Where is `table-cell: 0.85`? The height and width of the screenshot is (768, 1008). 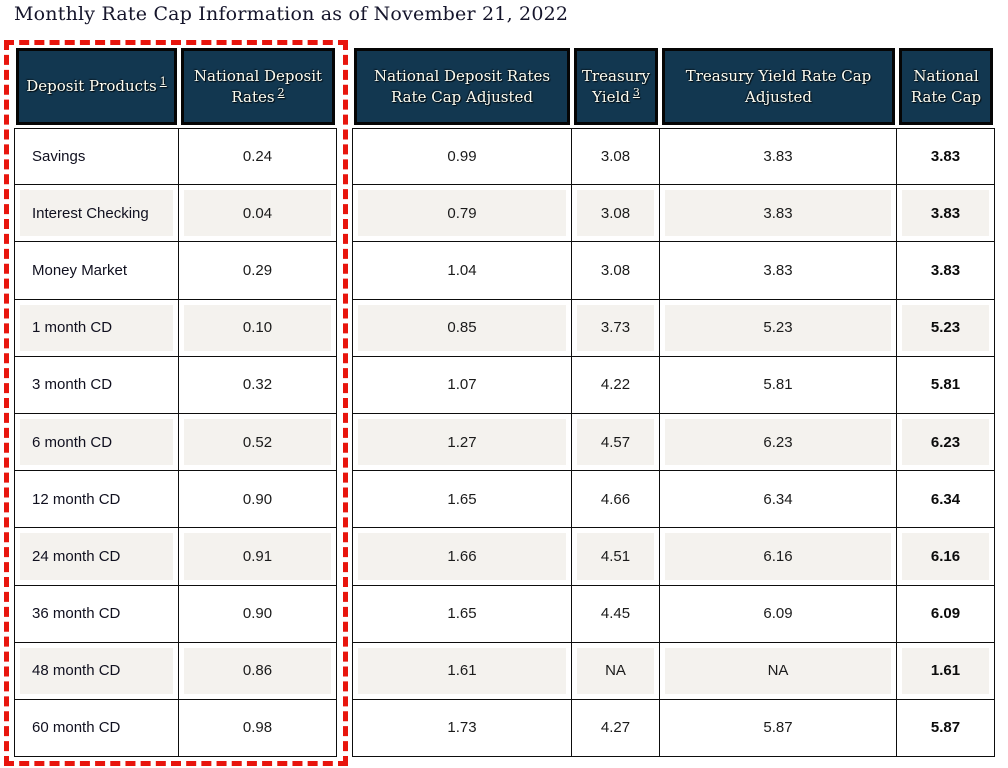
table-cell: 0.85 is located at coordinates (462, 328).